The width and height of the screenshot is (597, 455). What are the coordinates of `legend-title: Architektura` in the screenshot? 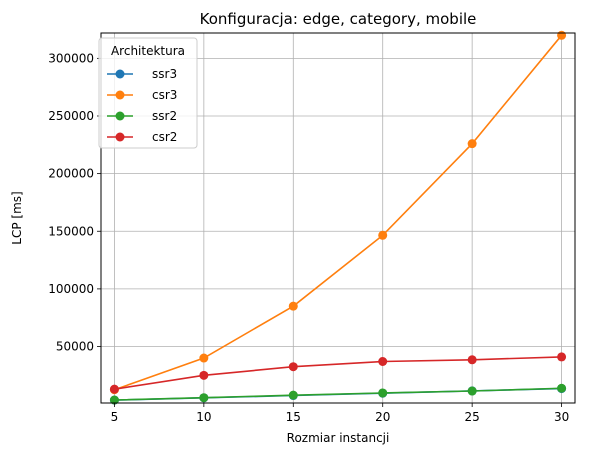 It's located at (148, 51).